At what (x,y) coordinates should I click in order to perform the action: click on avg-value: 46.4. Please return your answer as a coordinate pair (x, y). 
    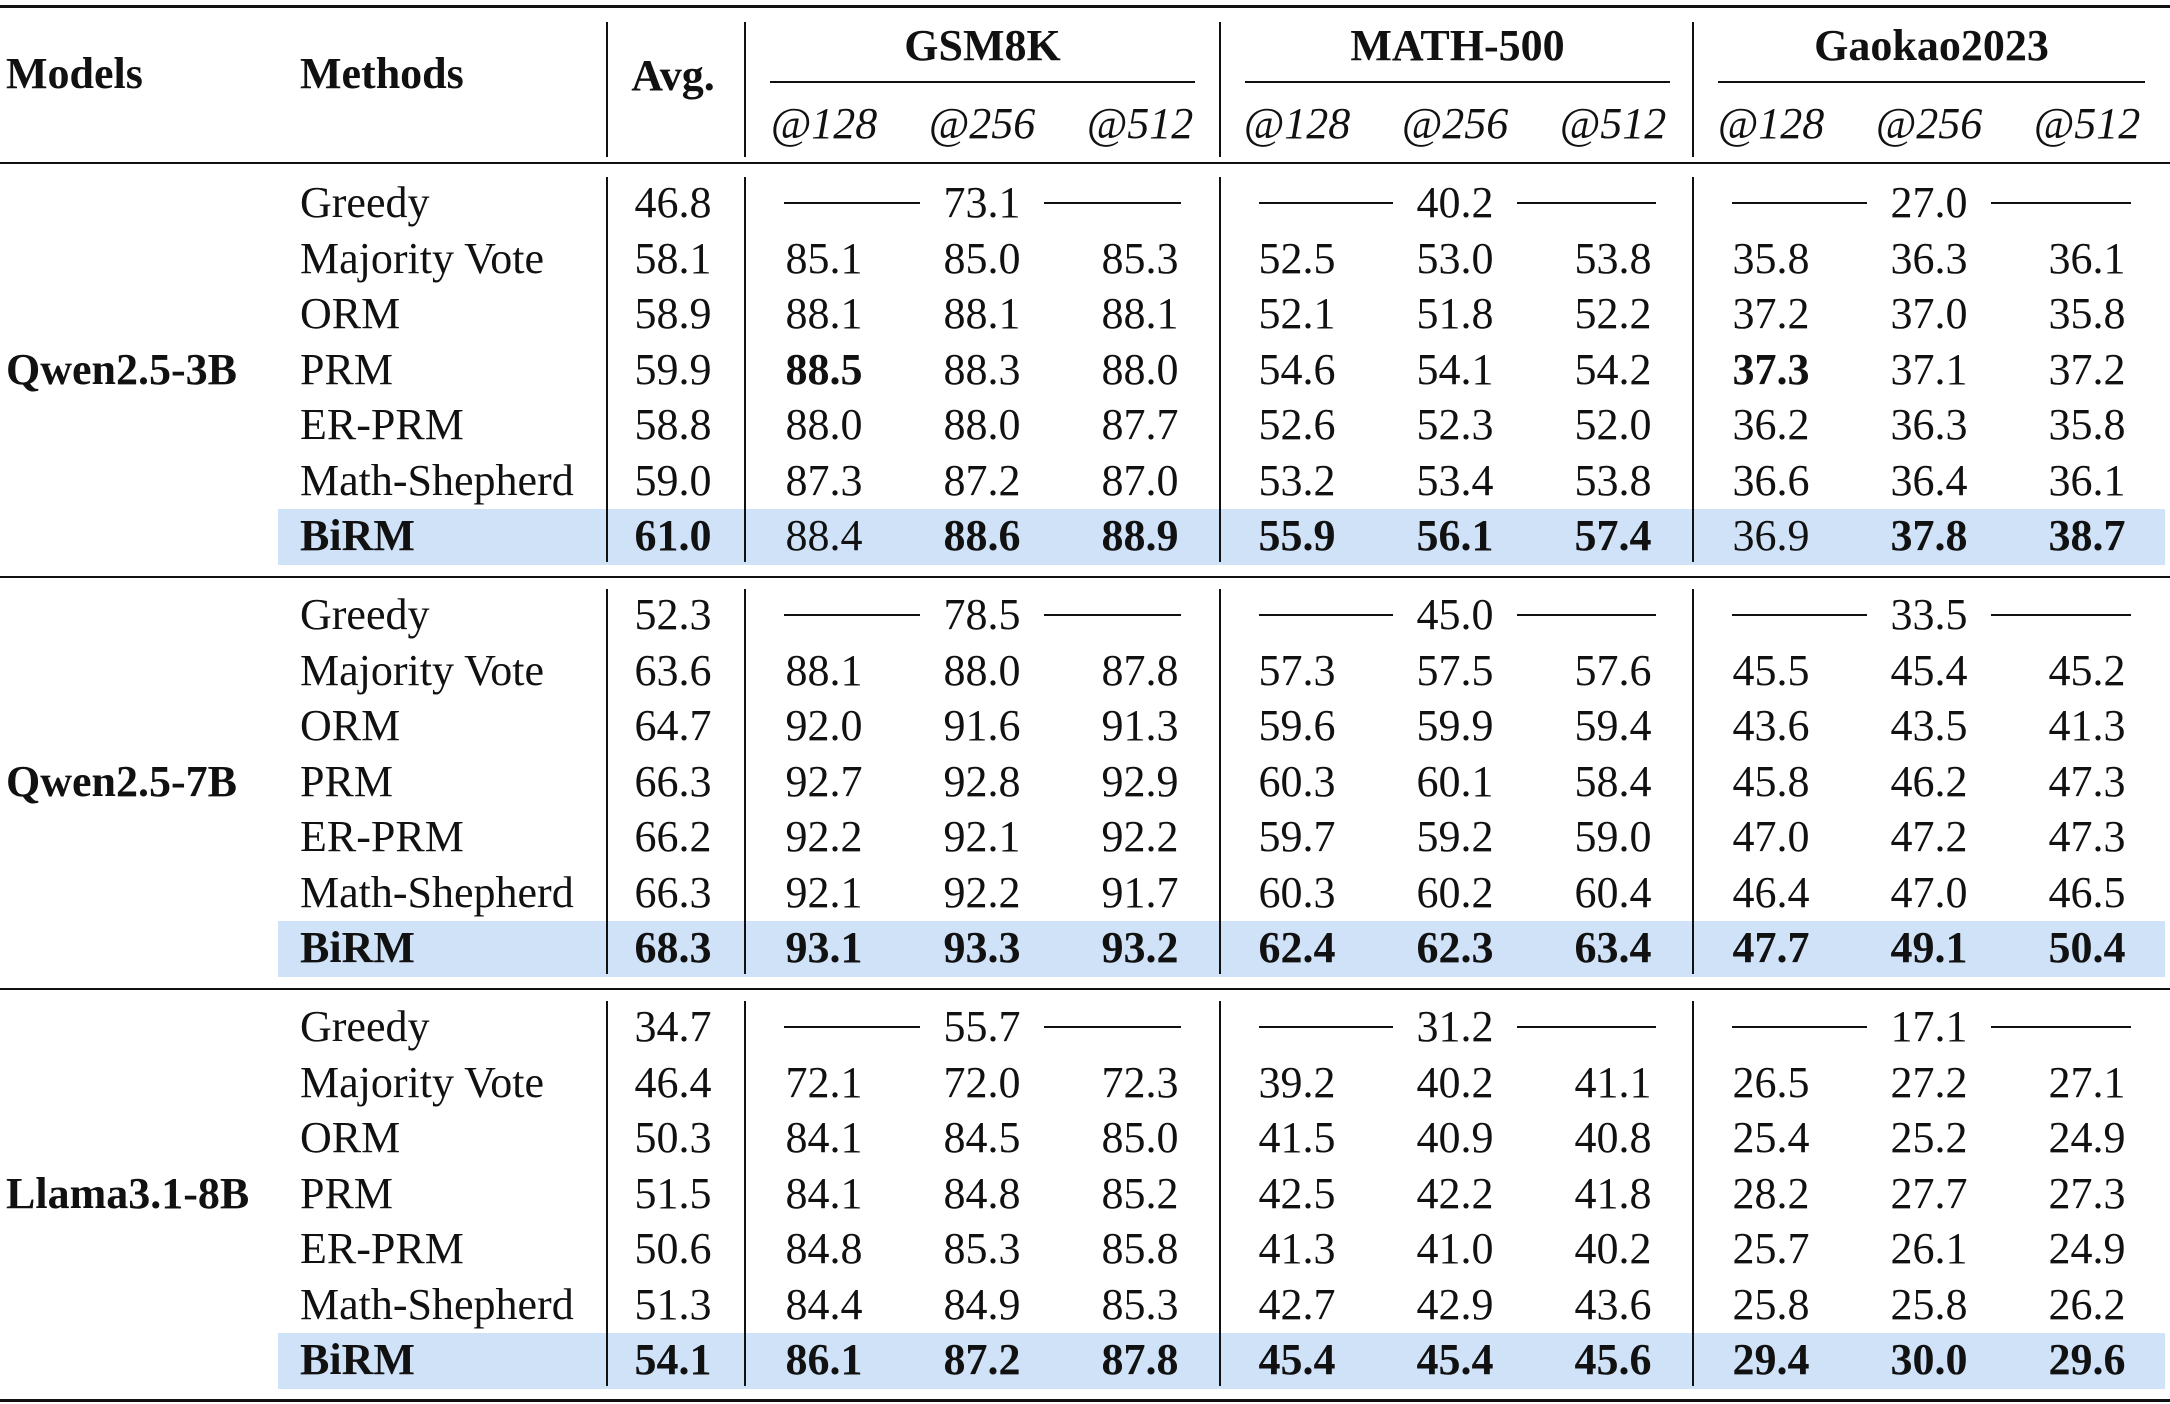
    Looking at the image, I should click on (673, 1082).